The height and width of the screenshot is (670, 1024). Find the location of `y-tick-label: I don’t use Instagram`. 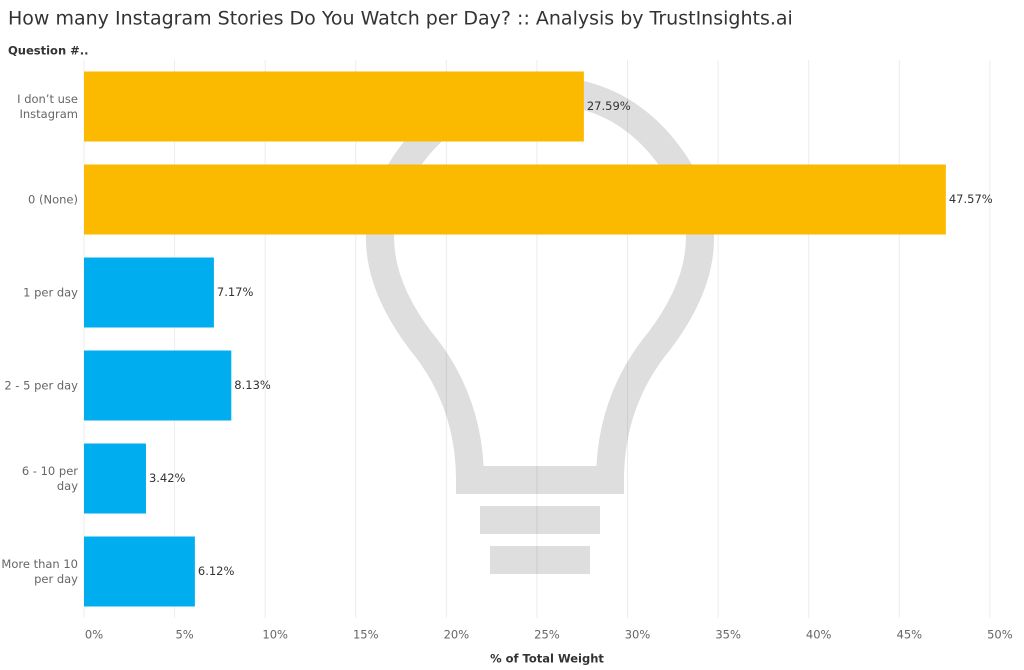

y-tick-label: I don’t use Instagram is located at coordinates (47, 106).